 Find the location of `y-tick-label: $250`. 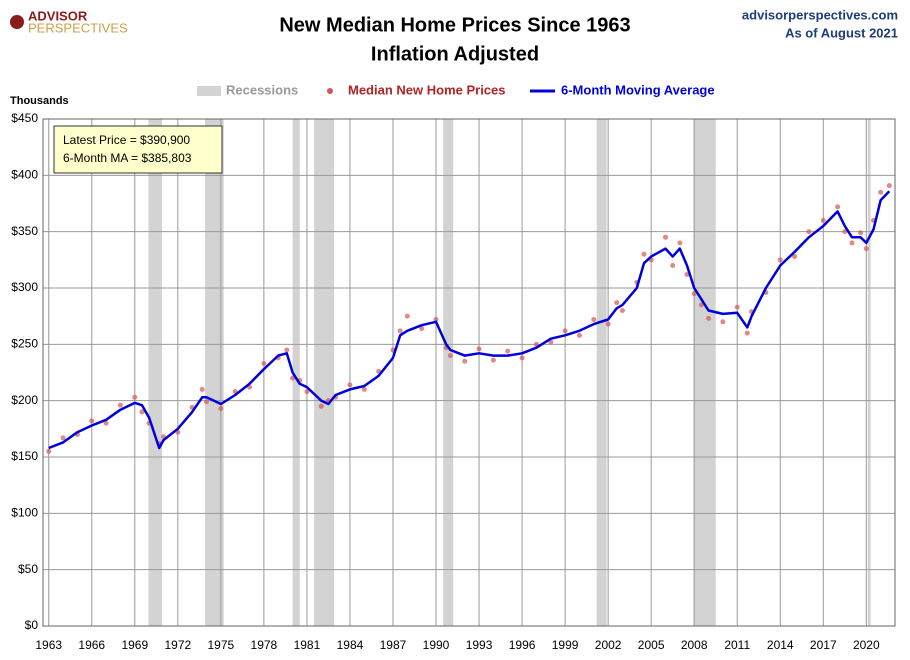

y-tick-label: $250 is located at coordinates (24, 344).